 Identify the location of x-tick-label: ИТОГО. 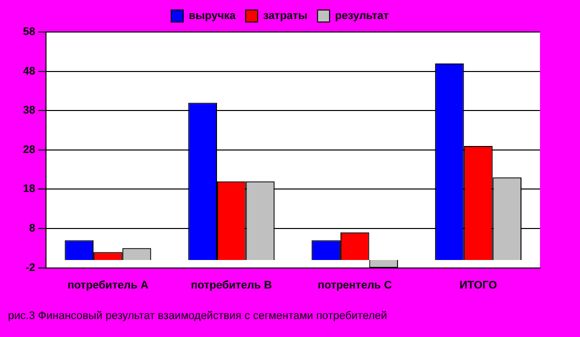
(479, 285).